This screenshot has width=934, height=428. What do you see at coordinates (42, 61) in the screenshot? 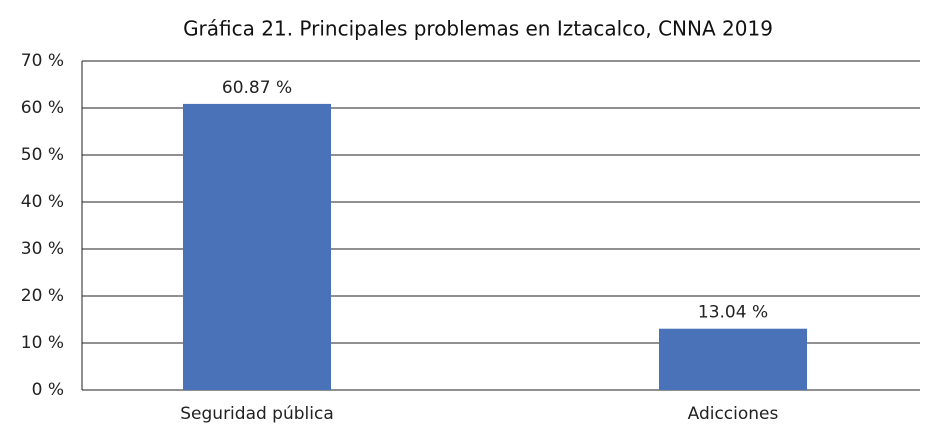
I see `y-tick-label: 70 %` at bounding box center [42, 61].